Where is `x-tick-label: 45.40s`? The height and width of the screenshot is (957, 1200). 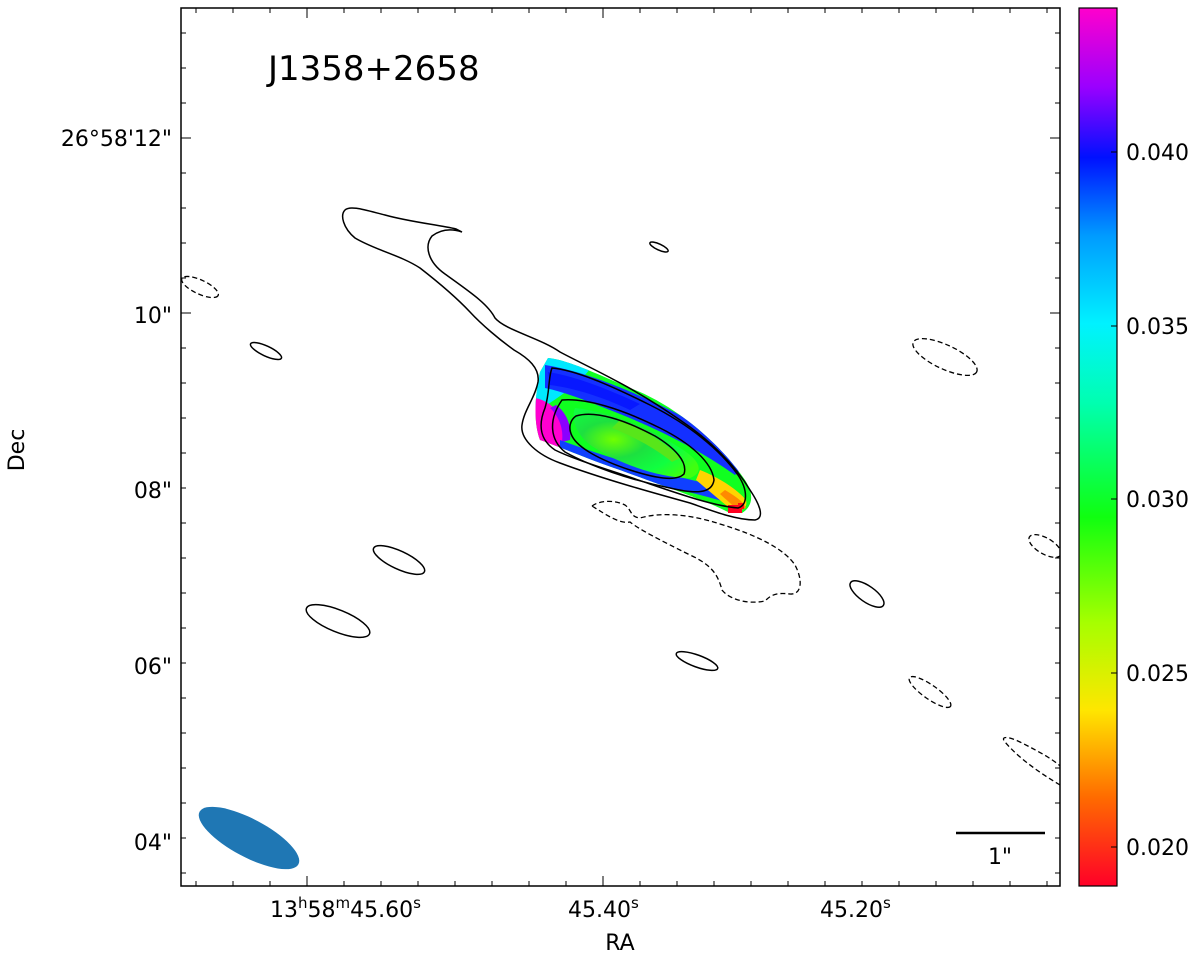 x-tick-label: 45.40s is located at coordinates (603, 908).